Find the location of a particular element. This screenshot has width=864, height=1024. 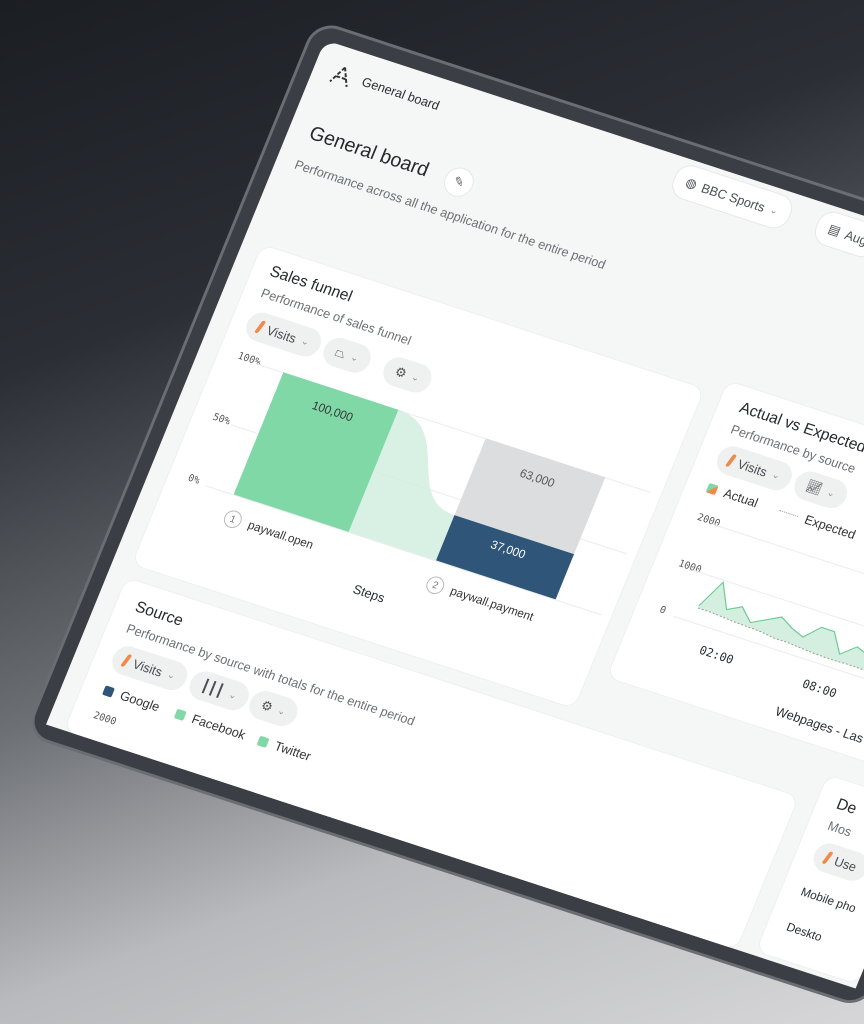

legend-facebook: Facebook is located at coordinates (210, 724).